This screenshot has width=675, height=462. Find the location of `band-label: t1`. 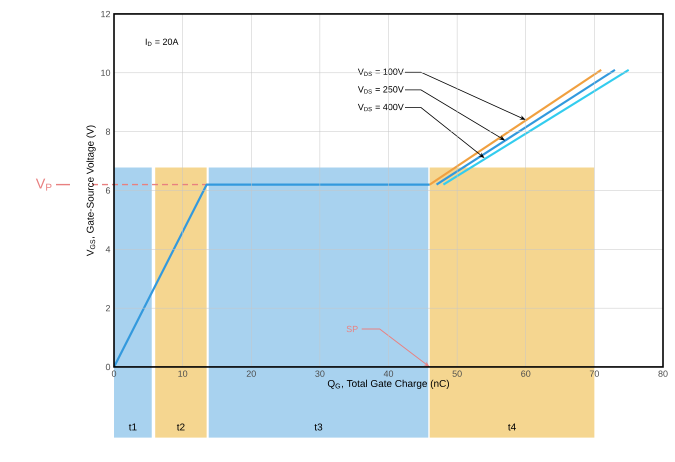

band-label: t1 is located at coordinates (132, 427).